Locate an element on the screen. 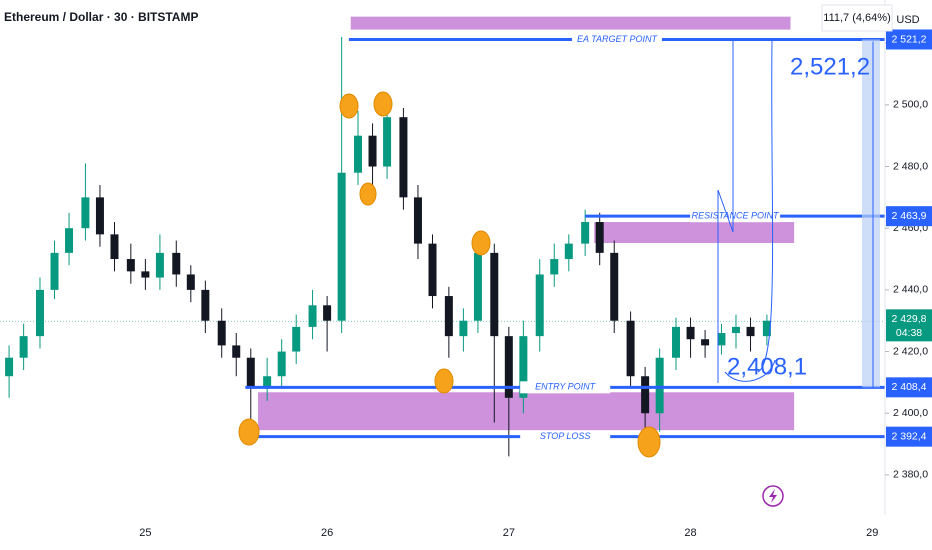 This screenshot has height=550, width=932. projection-arrow is located at coordinates (745, 211).